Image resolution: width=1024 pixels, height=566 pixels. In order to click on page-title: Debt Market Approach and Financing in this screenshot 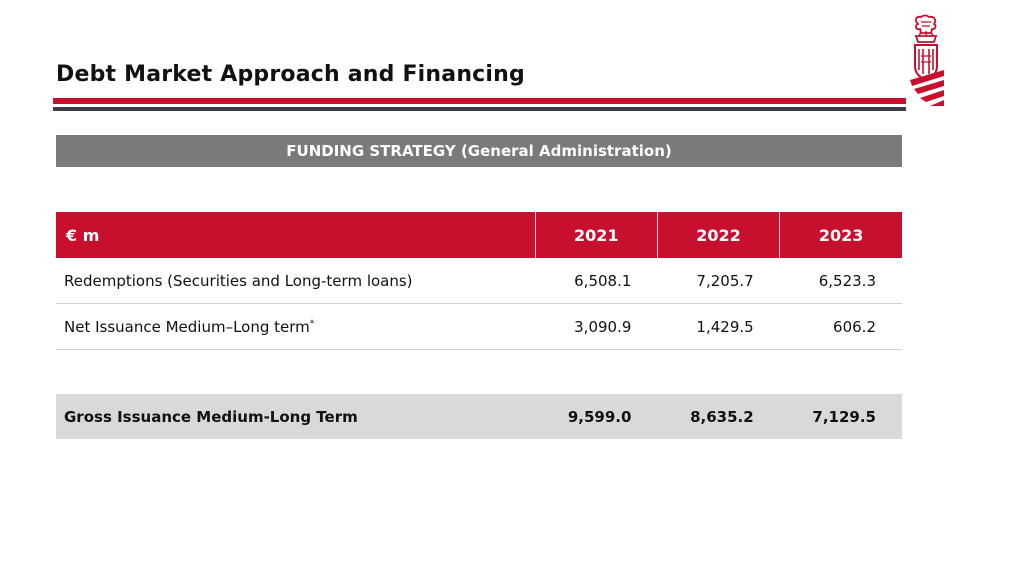, I will do `click(290, 74)`.